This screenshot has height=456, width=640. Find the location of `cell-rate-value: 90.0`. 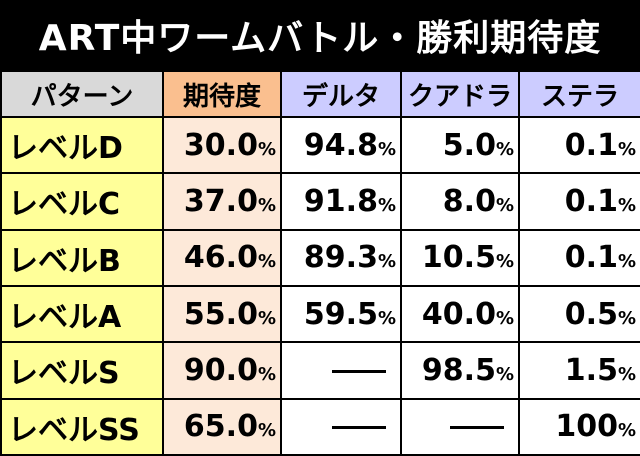

cell-rate-value: 90.0 is located at coordinates (220, 370).